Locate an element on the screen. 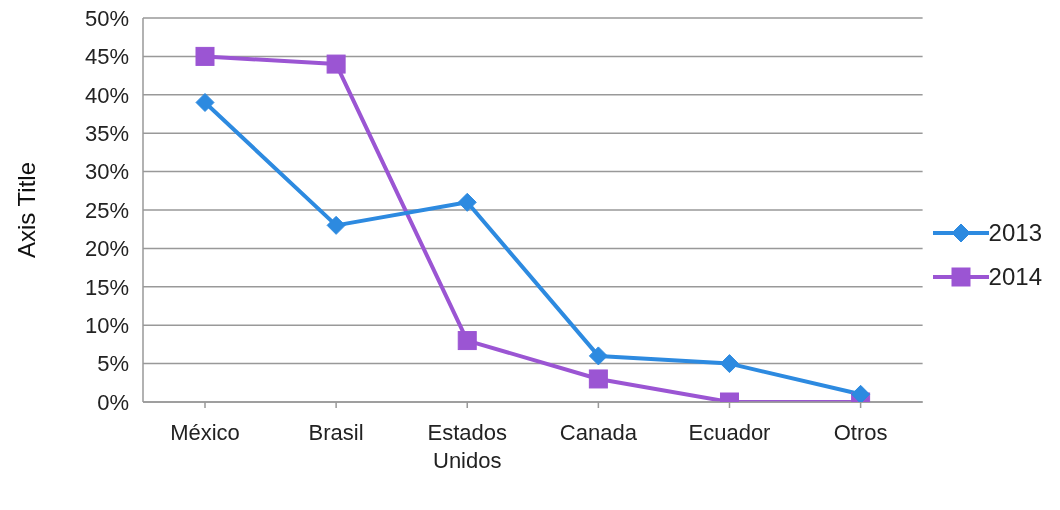 The width and height of the screenshot is (1060, 510). x-tick-label: Otros is located at coordinates (860, 432).